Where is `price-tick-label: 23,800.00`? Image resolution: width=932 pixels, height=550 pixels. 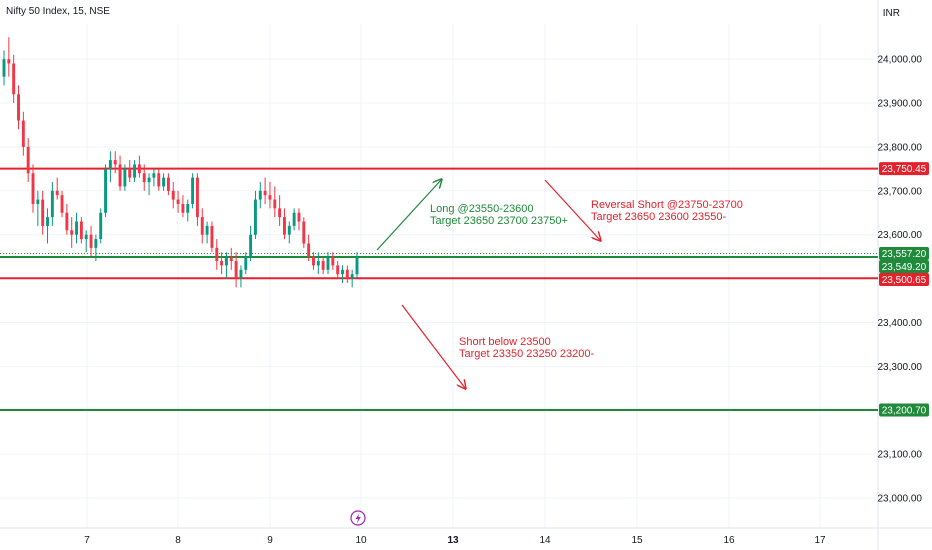
price-tick-label: 23,800.00 is located at coordinates (900, 147).